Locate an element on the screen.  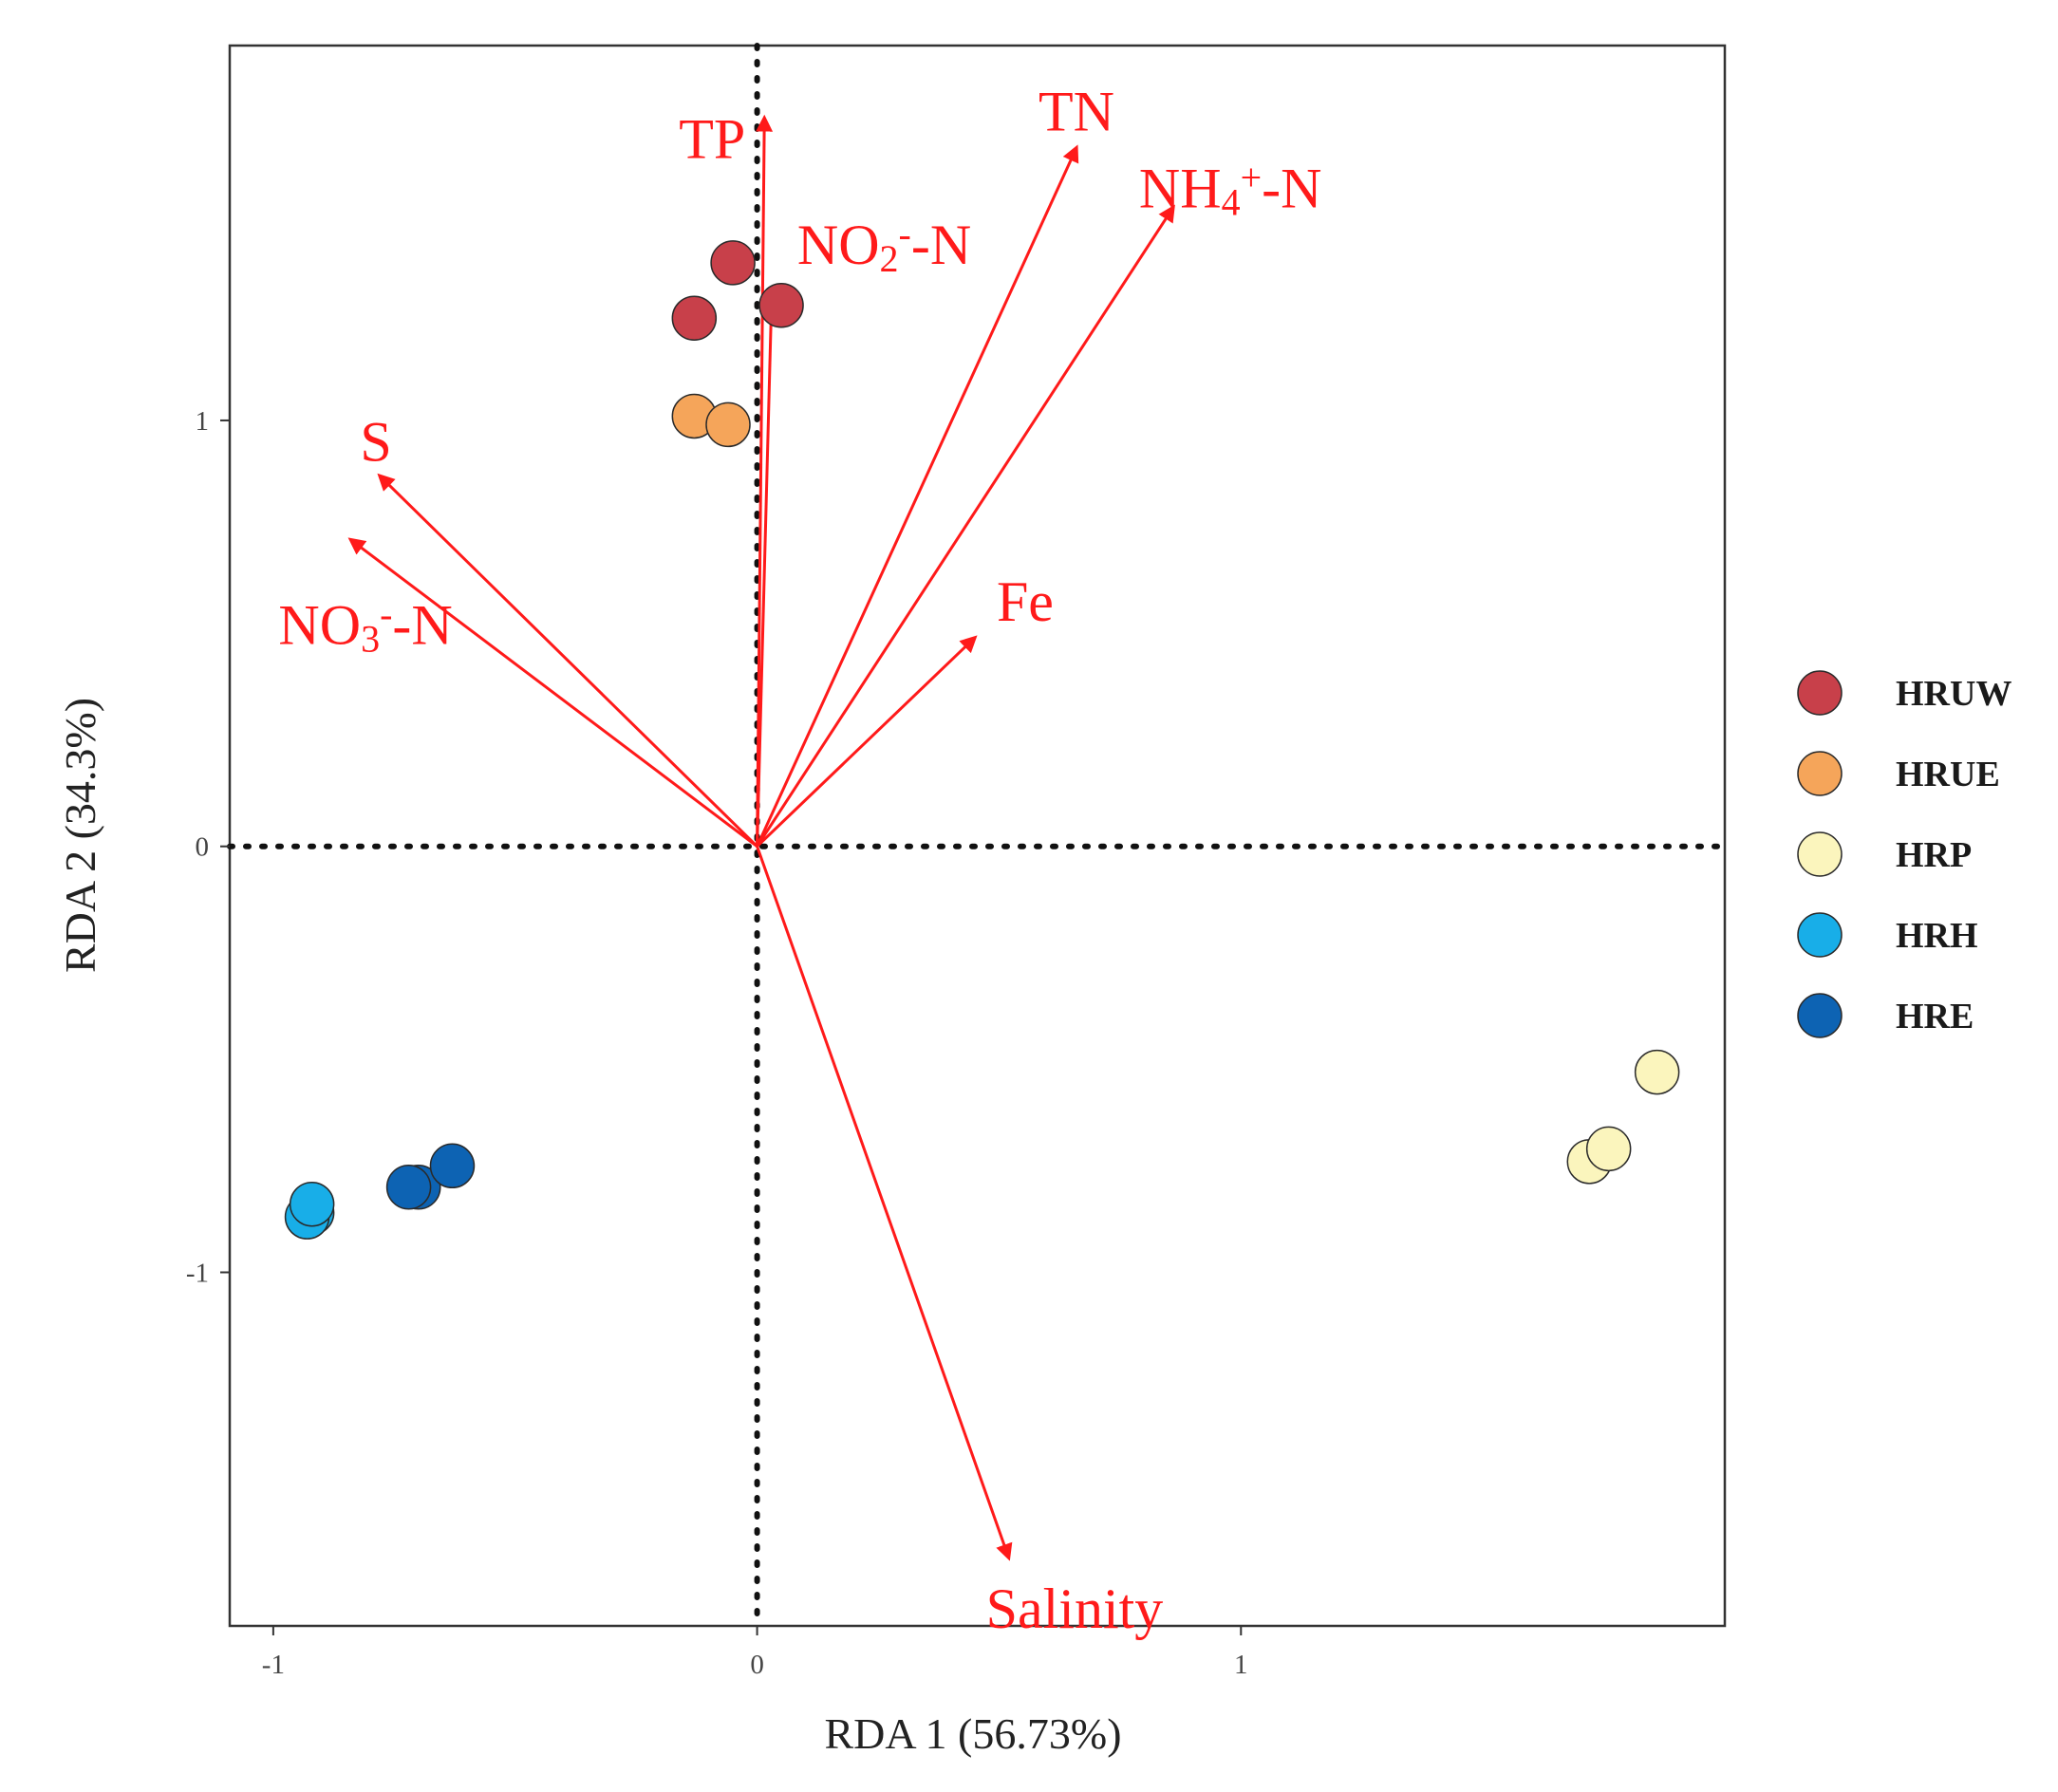
legend-item-hrue: HRUE is located at coordinates (1898, 773).